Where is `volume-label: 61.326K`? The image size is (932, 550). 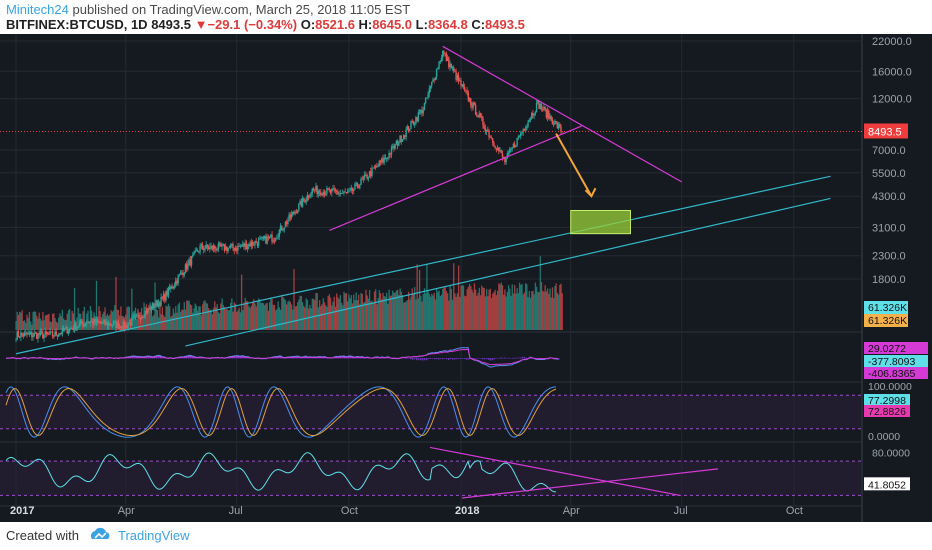
volume-label: 61.326K is located at coordinates (887, 308).